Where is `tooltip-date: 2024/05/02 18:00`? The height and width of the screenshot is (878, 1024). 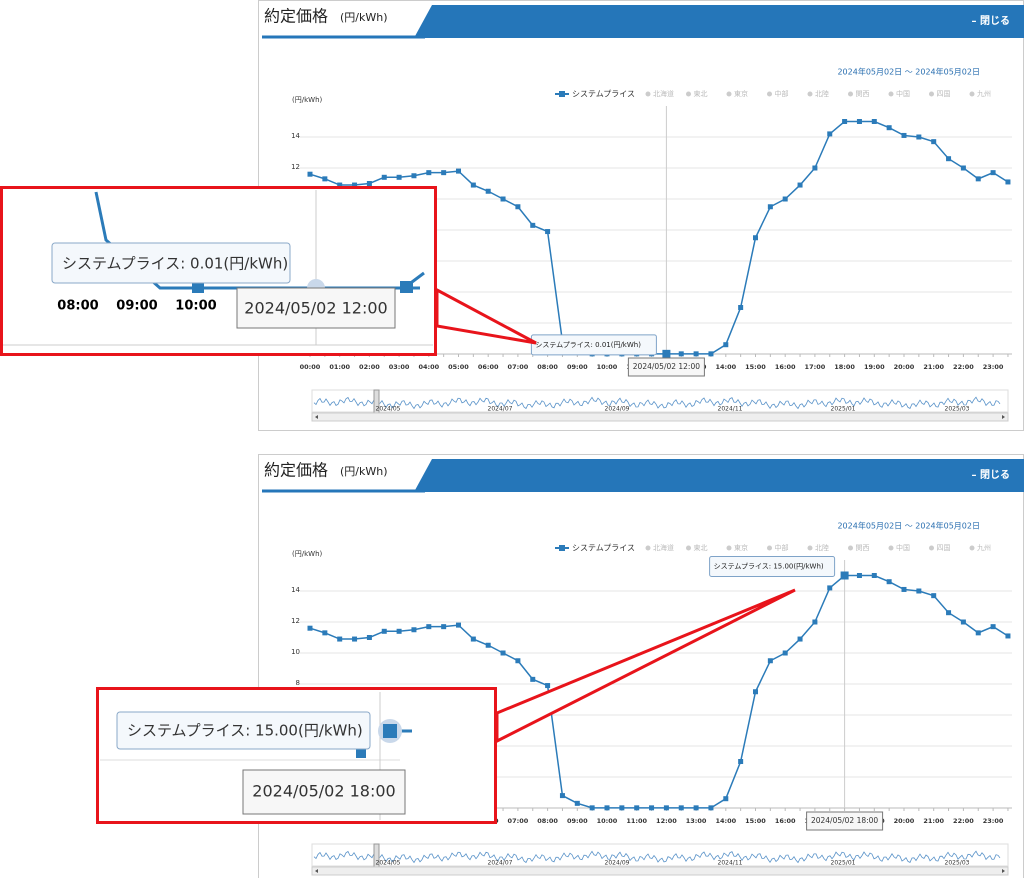
tooltip-date: 2024/05/02 18:00 is located at coordinates (844, 820).